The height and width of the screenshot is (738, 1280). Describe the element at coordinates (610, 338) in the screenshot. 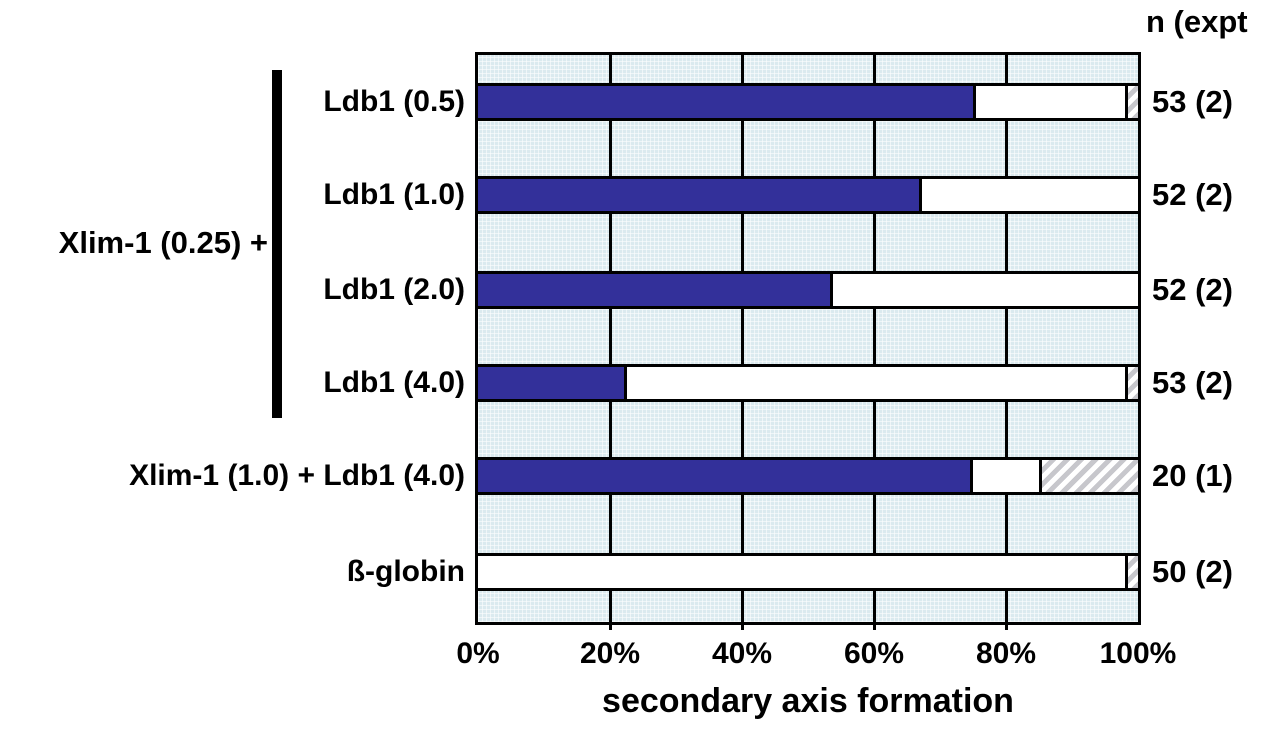

I see `gridline-20pct` at that location.